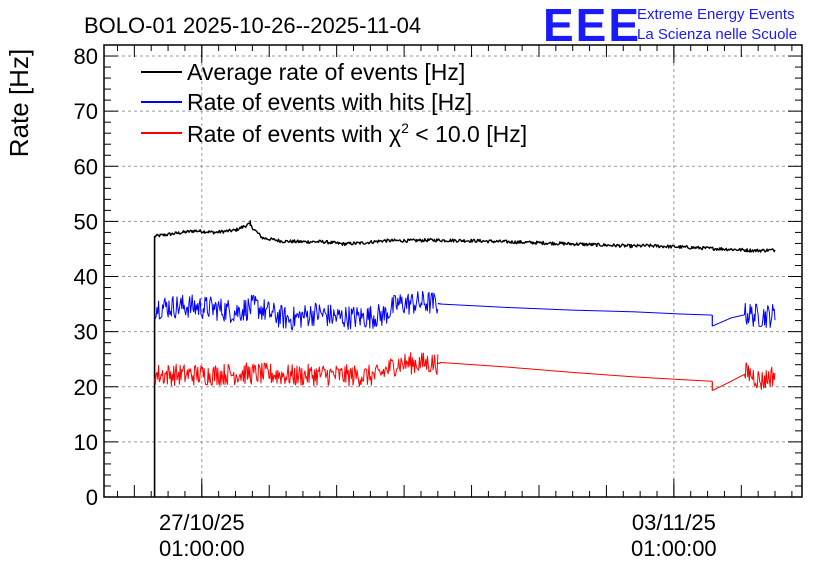 The width and height of the screenshot is (836, 572). What do you see at coordinates (86, 387) in the screenshot?
I see `y-tick-label: 20` at bounding box center [86, 387].